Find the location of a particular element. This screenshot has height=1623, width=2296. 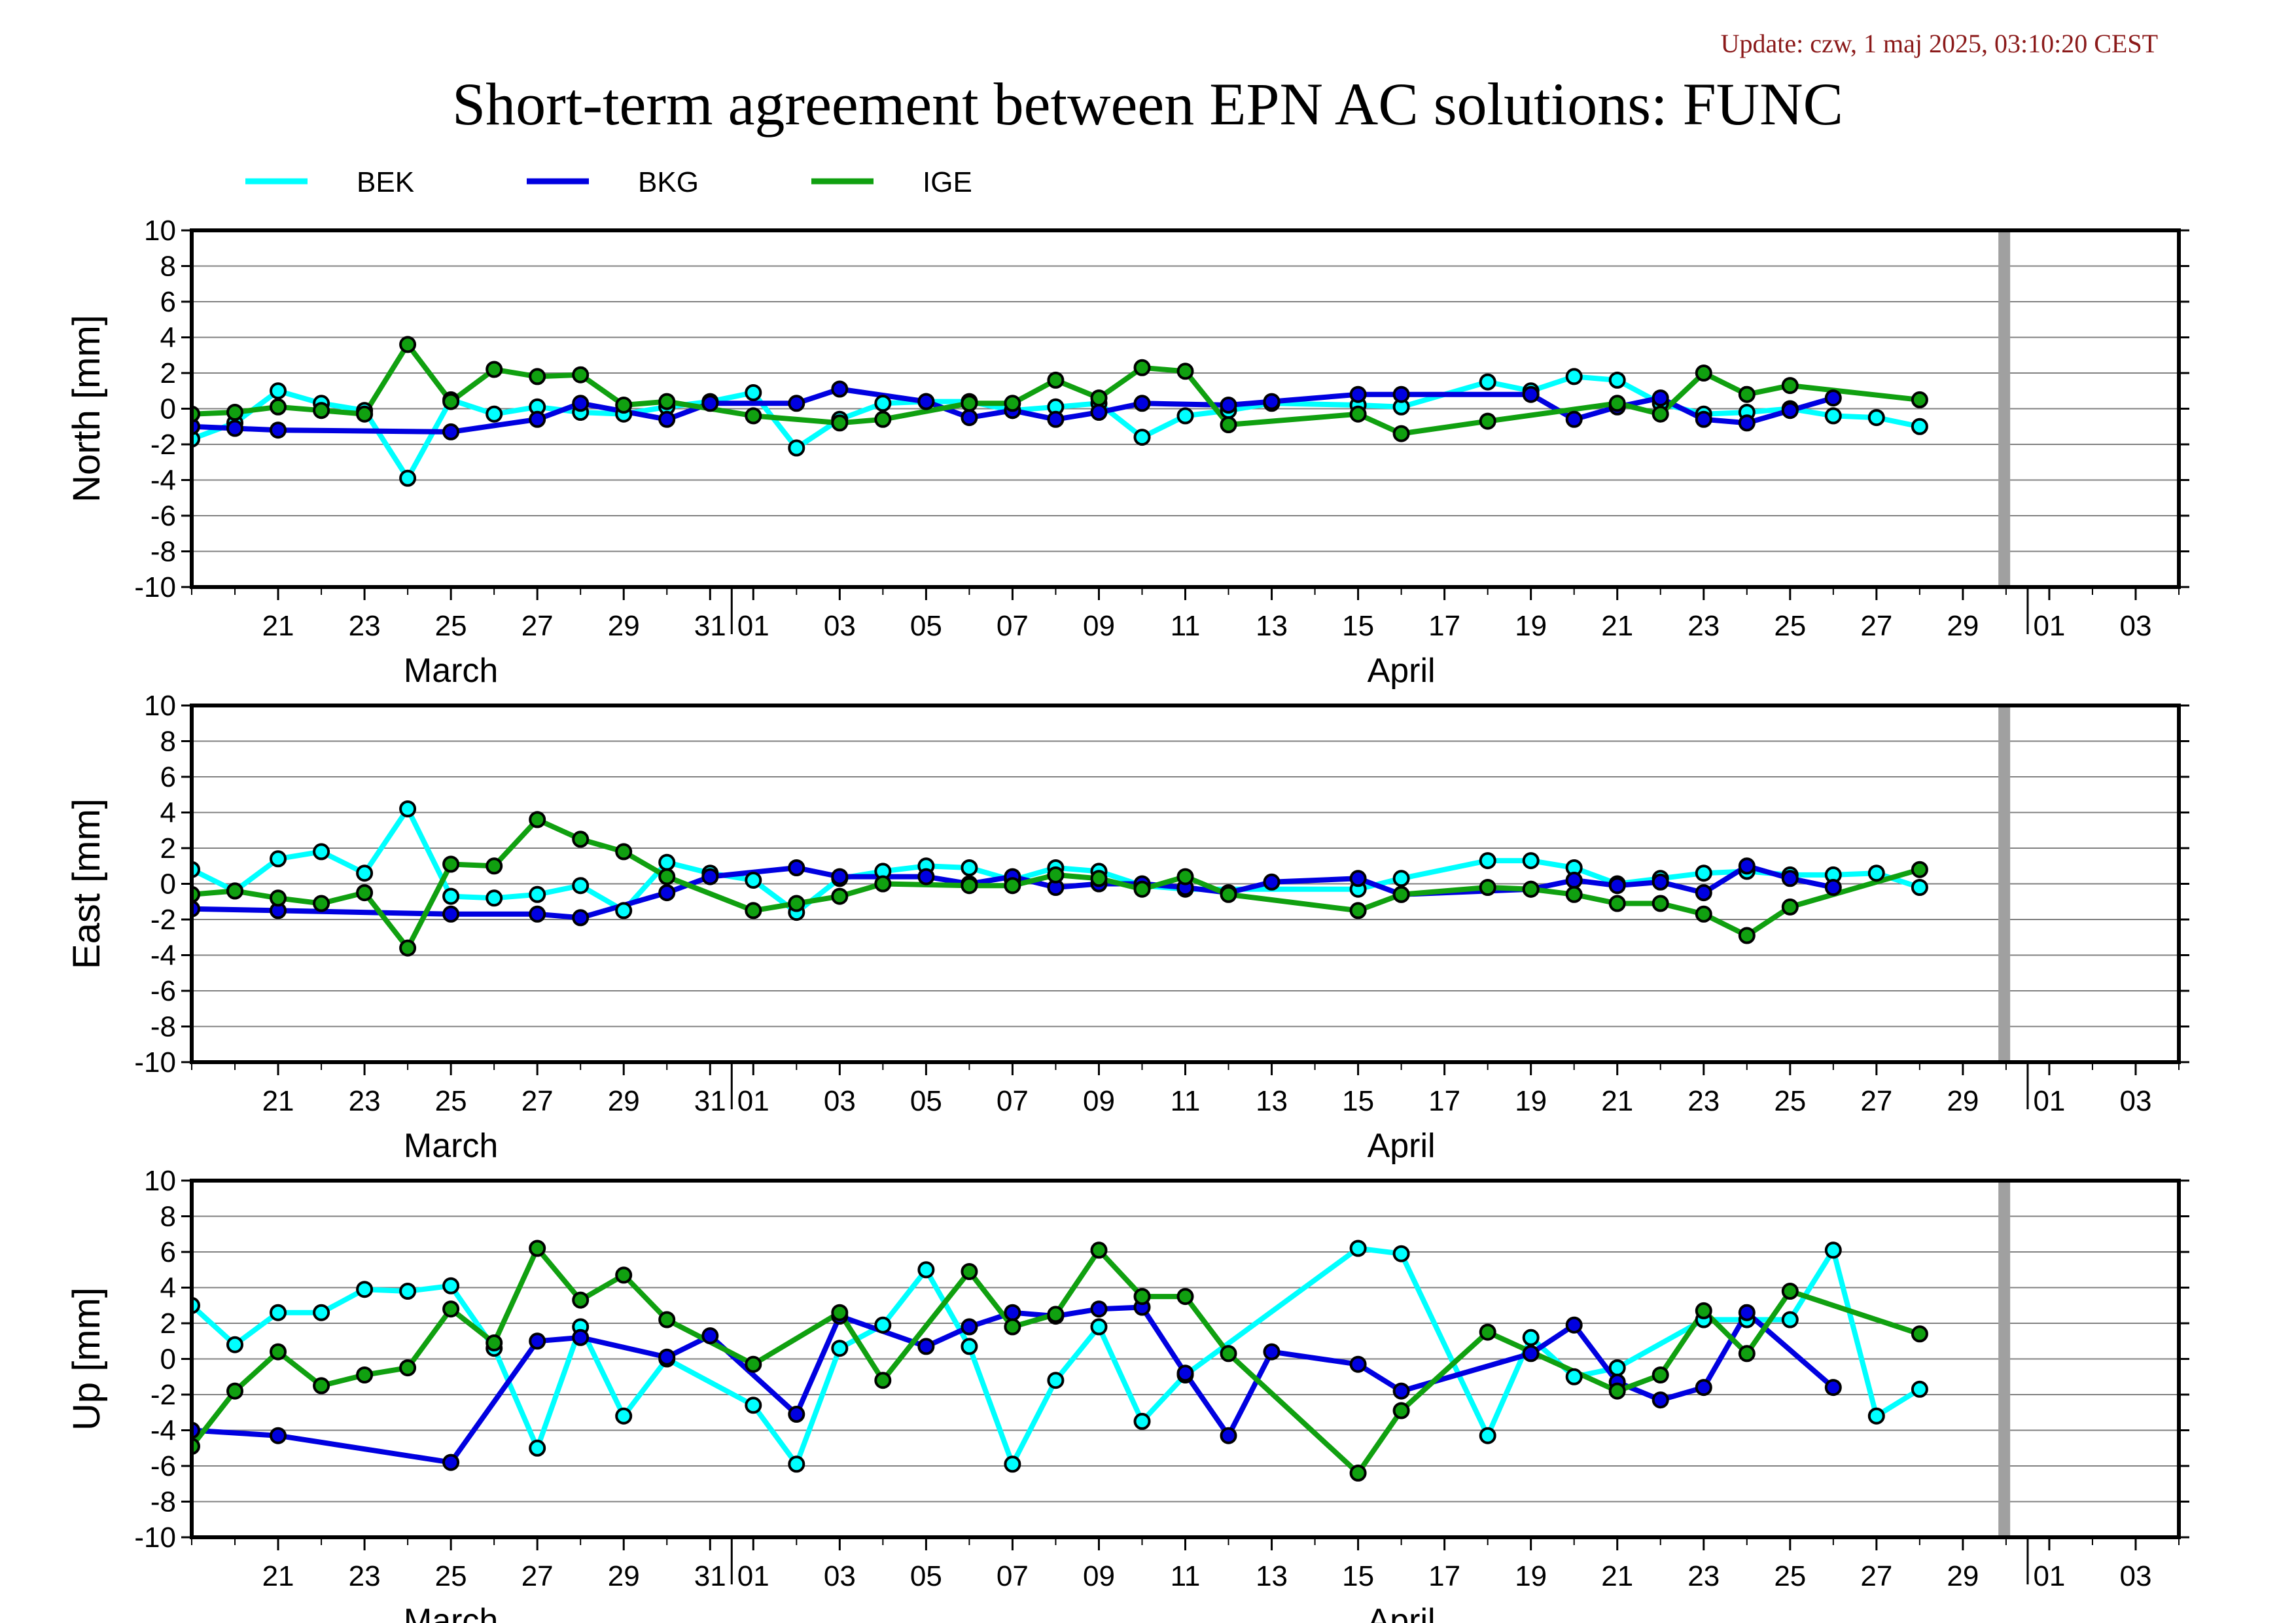

y-tick-label: -2 is located at coordinates (163, 1395).